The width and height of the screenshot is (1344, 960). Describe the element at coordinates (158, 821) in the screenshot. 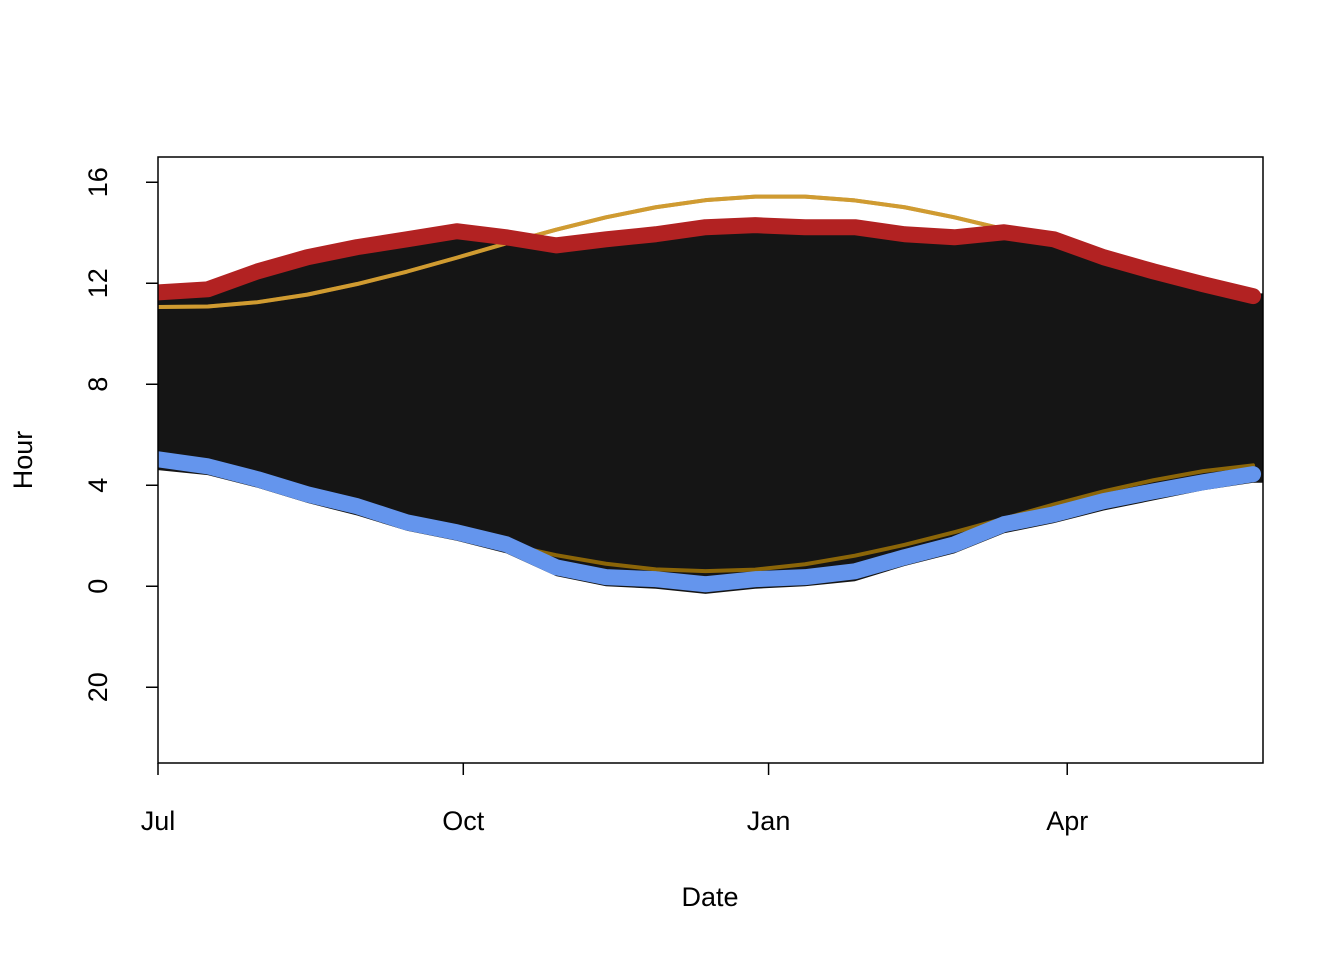

I see `x-tick-label: Jul` at that location.